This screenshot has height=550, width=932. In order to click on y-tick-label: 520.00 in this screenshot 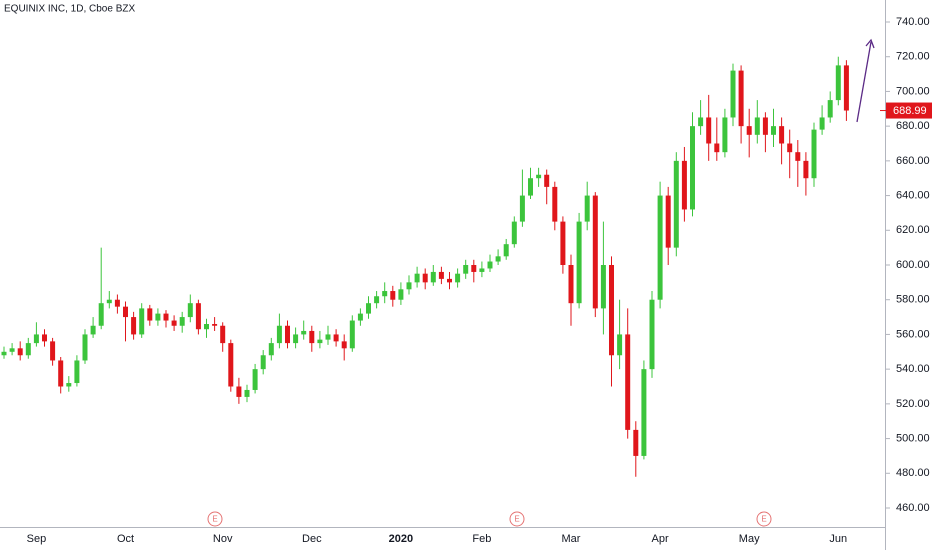, I will do `click(913, 404)`.